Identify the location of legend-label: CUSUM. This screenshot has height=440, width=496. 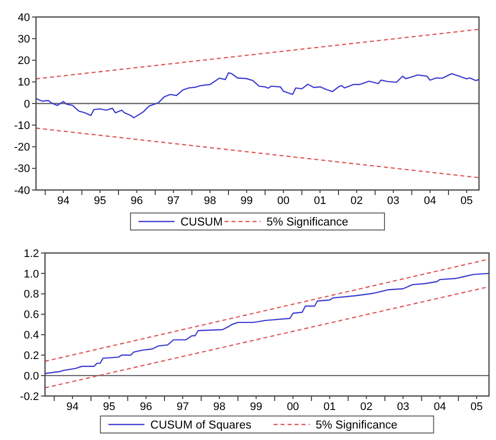
(201, 222).